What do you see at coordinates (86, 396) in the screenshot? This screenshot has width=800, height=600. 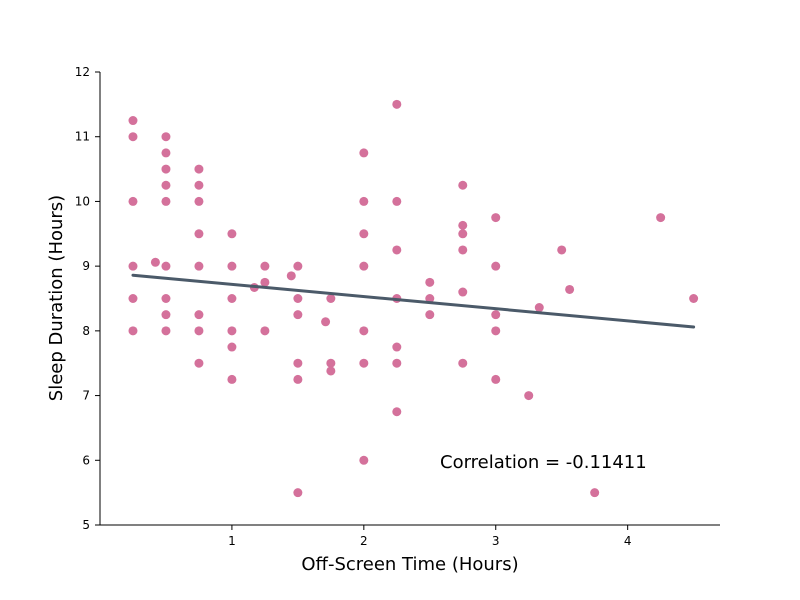 I see `y-tick-label: 7` at bounding box center [86, 396].